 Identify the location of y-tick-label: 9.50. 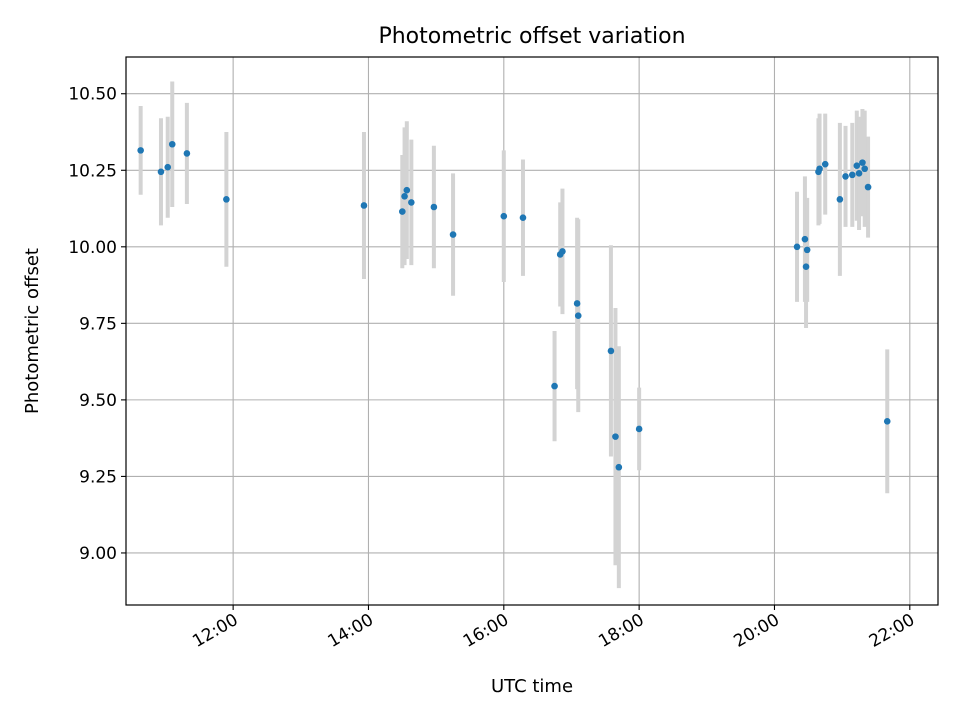
(98, 401).